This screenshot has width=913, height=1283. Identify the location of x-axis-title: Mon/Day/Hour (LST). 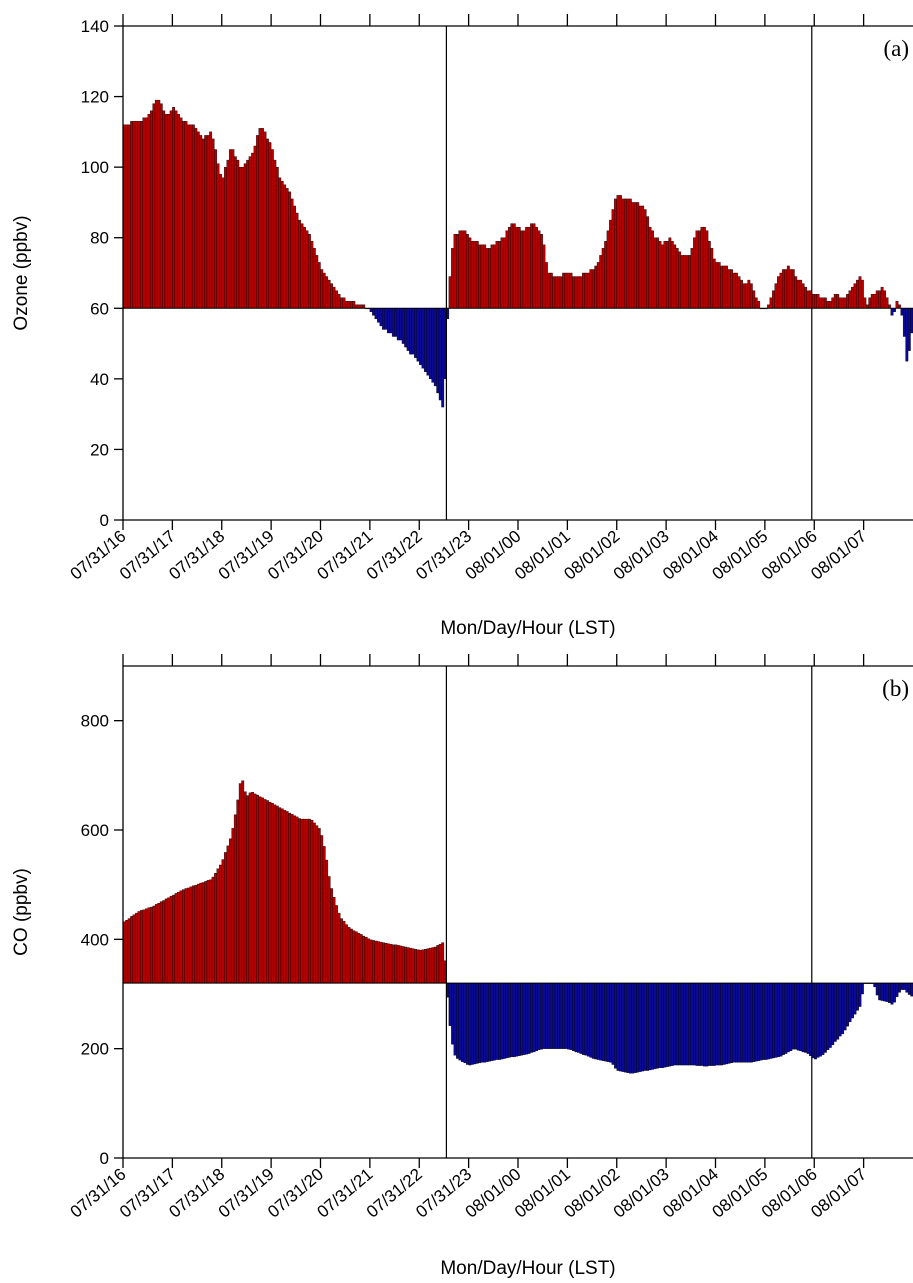
(527, 1268).